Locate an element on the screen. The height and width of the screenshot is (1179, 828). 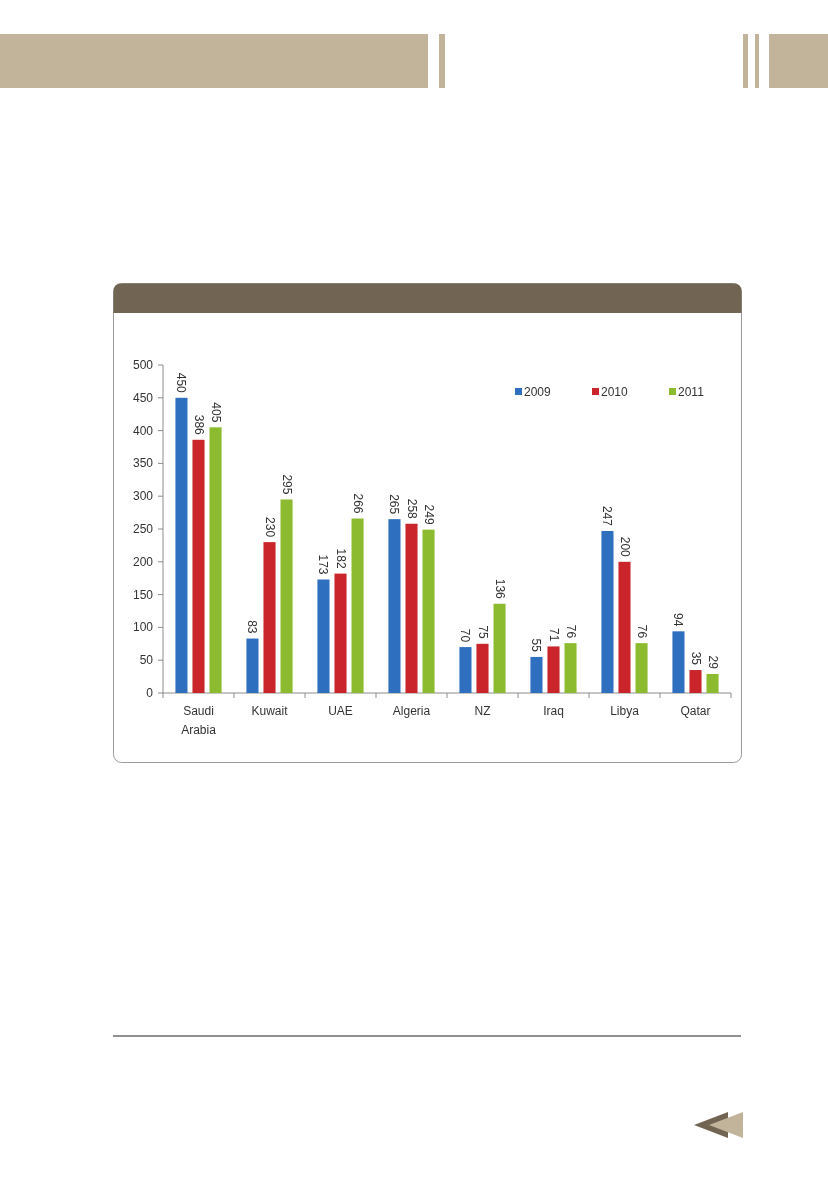
data-label: 258 is located at coordinates (411, 509).